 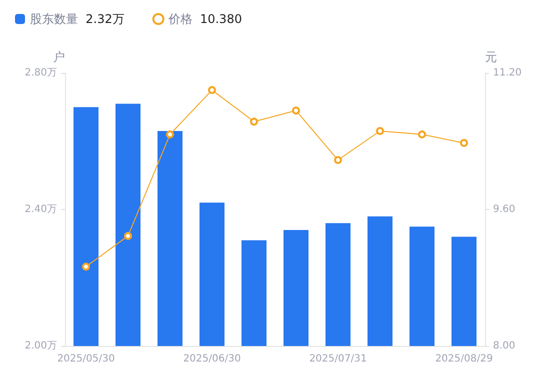 What do you see at coordinates (212, 359) in the screenshot?
I see `x-tick-label: 2025/06/30` at bounding box center [212, 359].